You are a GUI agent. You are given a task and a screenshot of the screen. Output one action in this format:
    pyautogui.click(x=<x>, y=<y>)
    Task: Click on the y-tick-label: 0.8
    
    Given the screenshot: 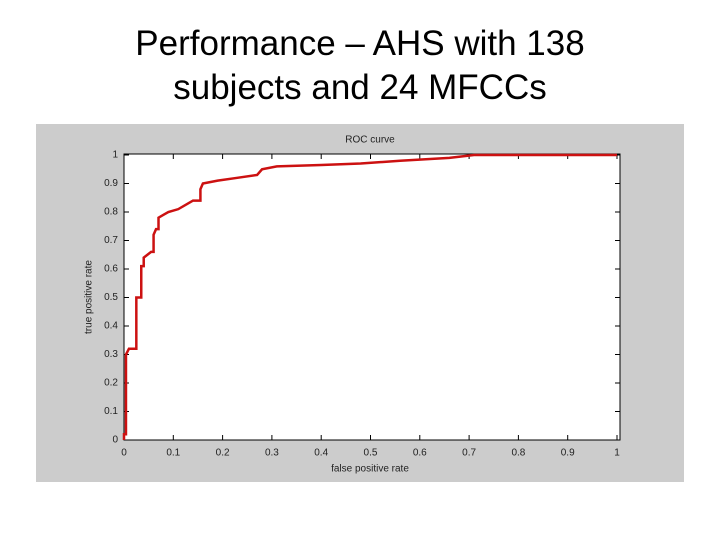 What is the action you would take?
    pyautogui.click(x=111, y=212)
    